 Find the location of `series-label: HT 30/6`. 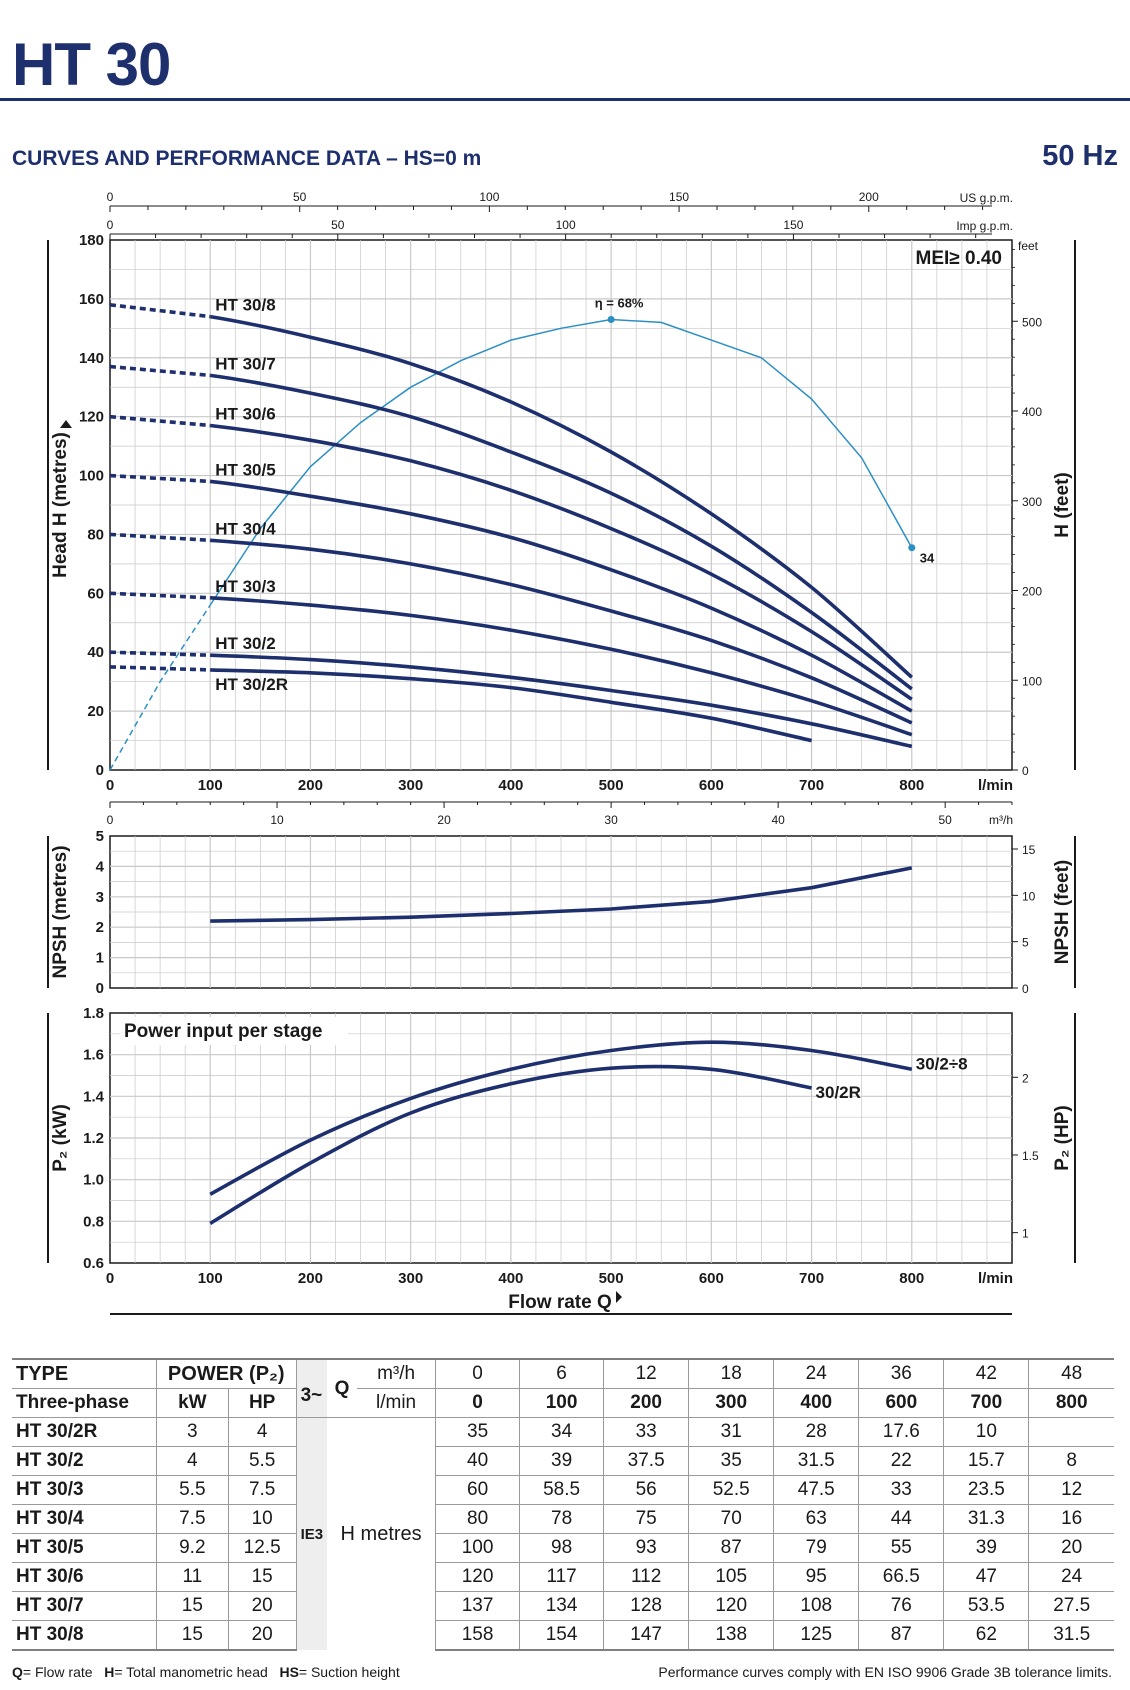

series-label: HT 30/6 is located at coordinates (245, 414).